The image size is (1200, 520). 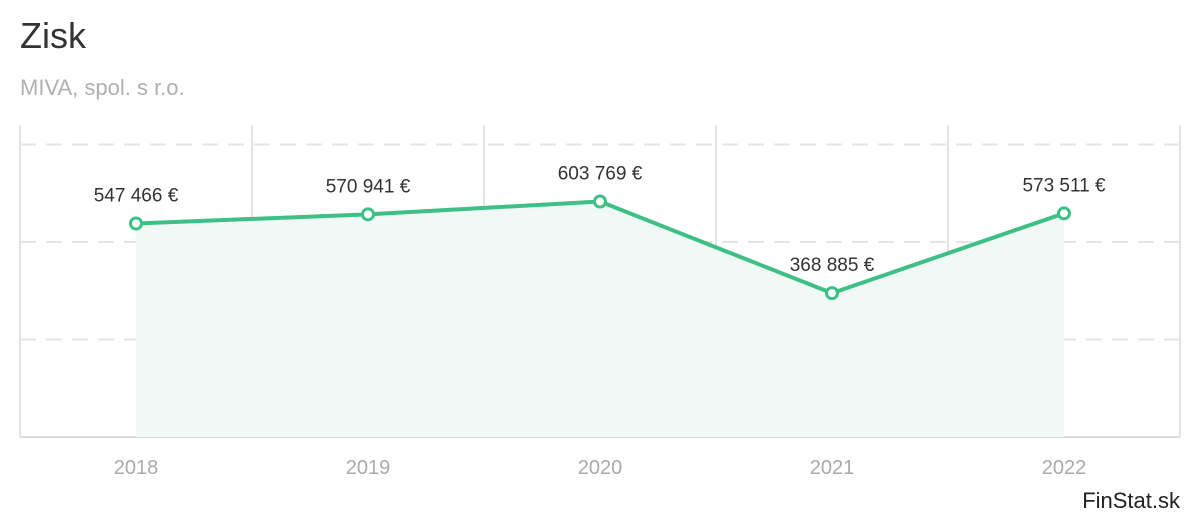 I want to click on x-tick-label-2018: 2018, so click(x=136, y=468).